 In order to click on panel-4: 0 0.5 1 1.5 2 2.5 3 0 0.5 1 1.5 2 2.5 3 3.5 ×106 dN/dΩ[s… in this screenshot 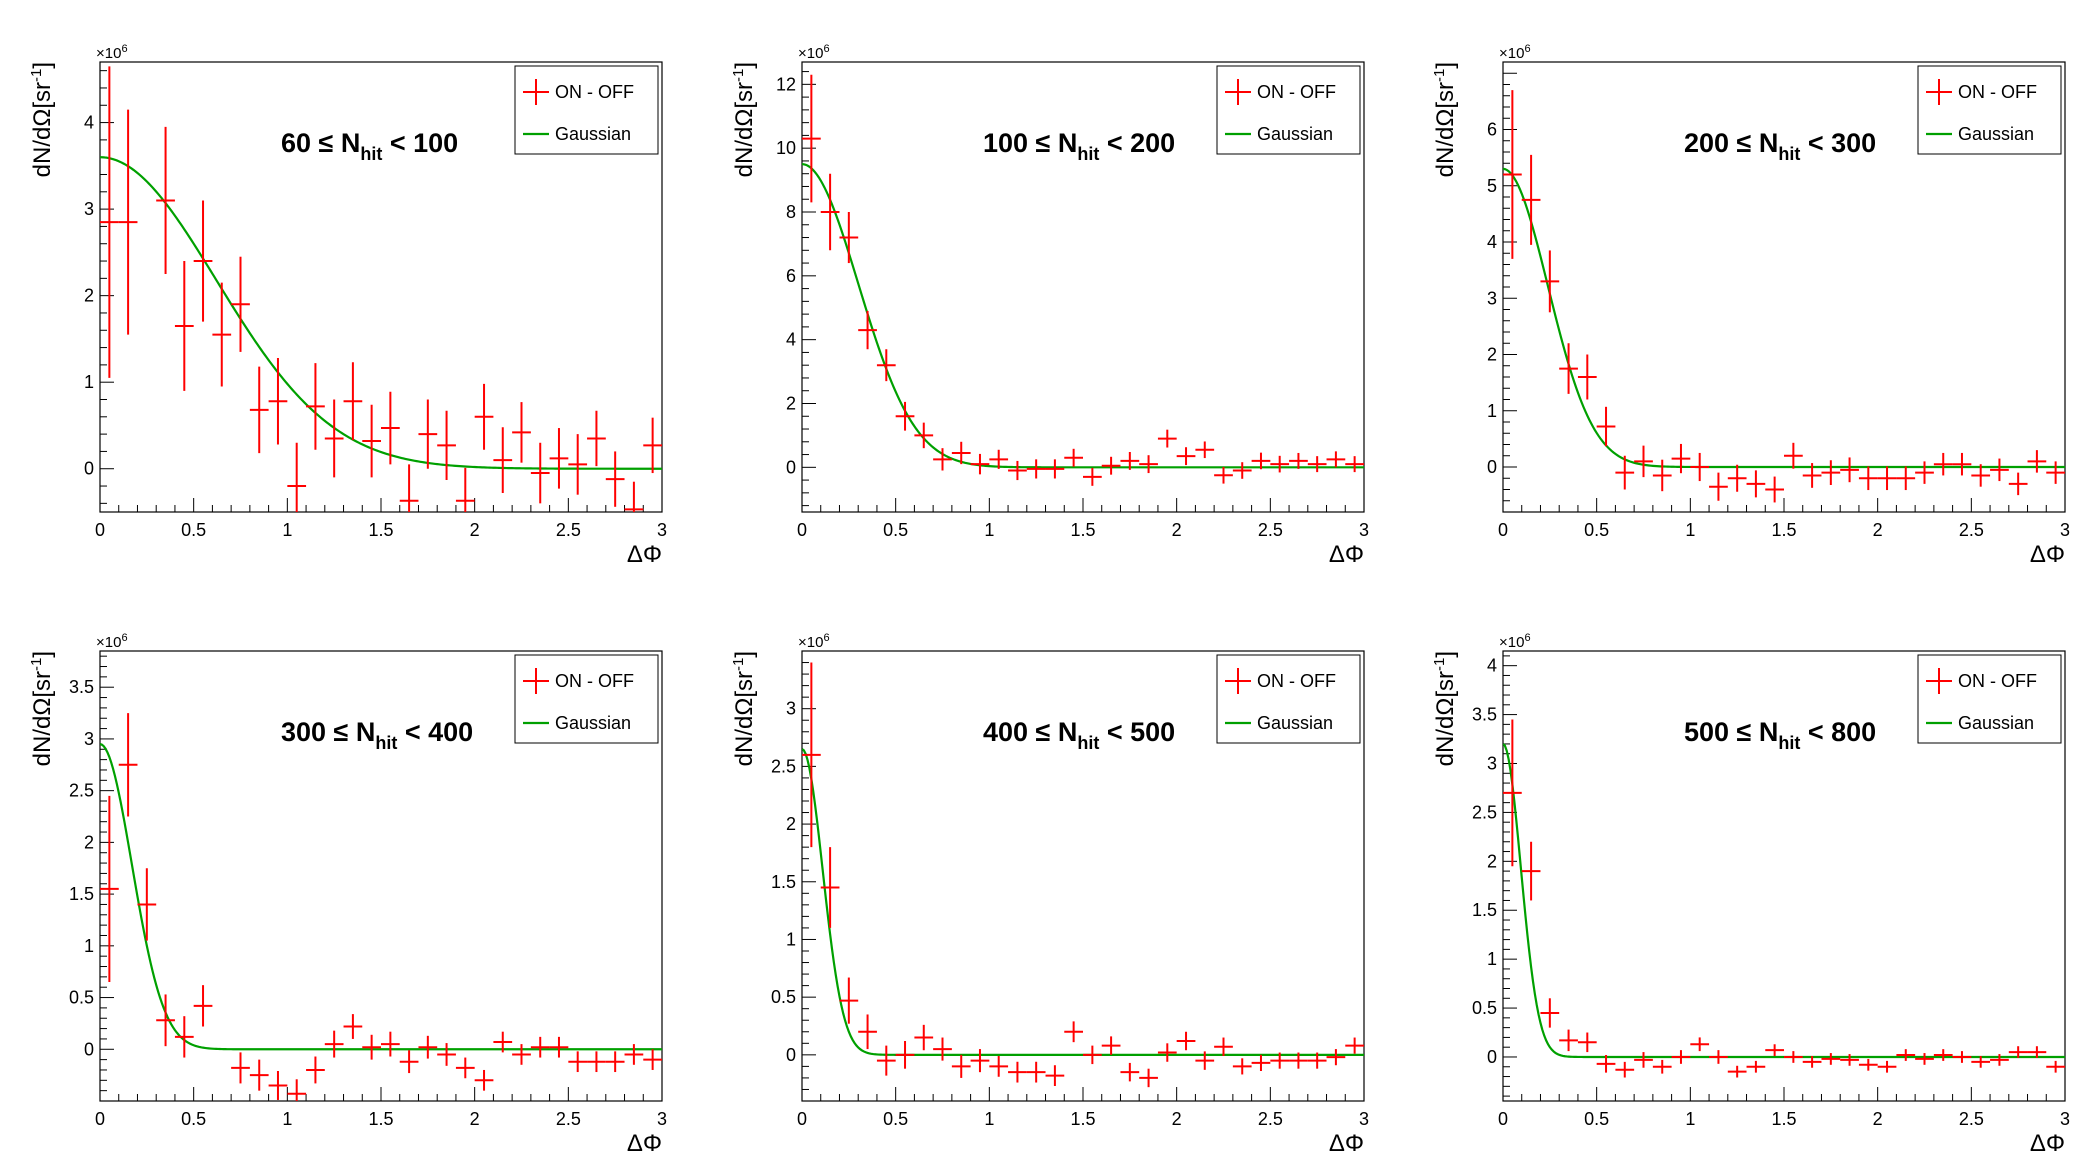, I will do `click(347, 894)`.